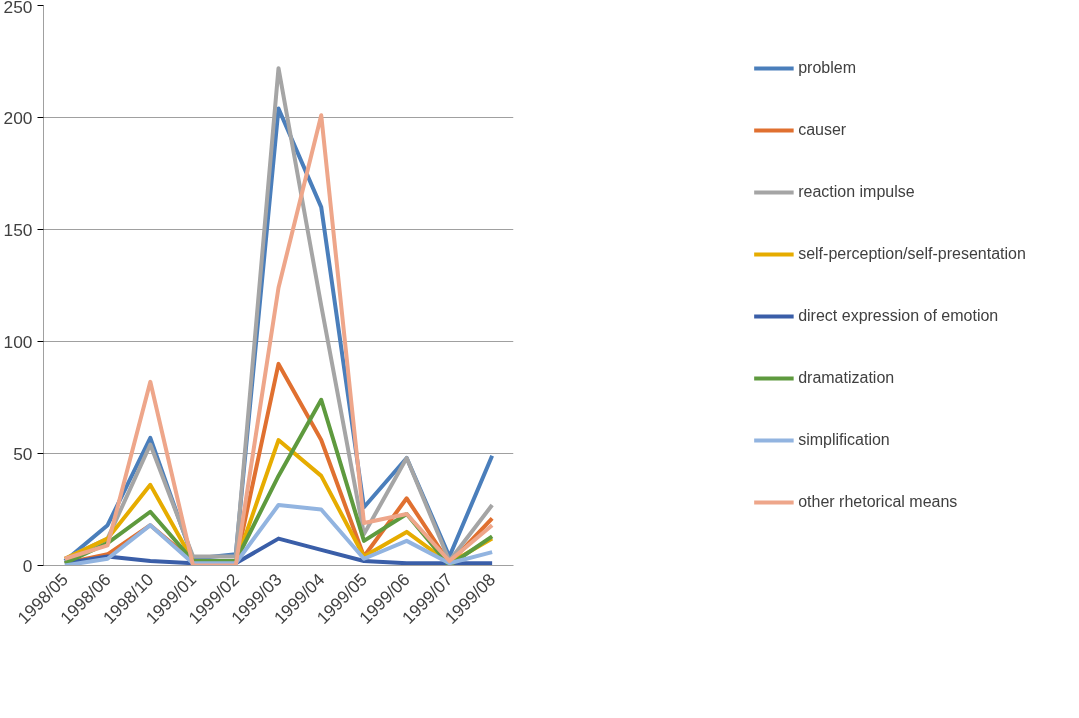 Image resolution: width=1079 pixels, height=718 pixels. Describe the element at coordinates (18, 341) in the screenshot. I see `y-tick-label: 100` at that location.